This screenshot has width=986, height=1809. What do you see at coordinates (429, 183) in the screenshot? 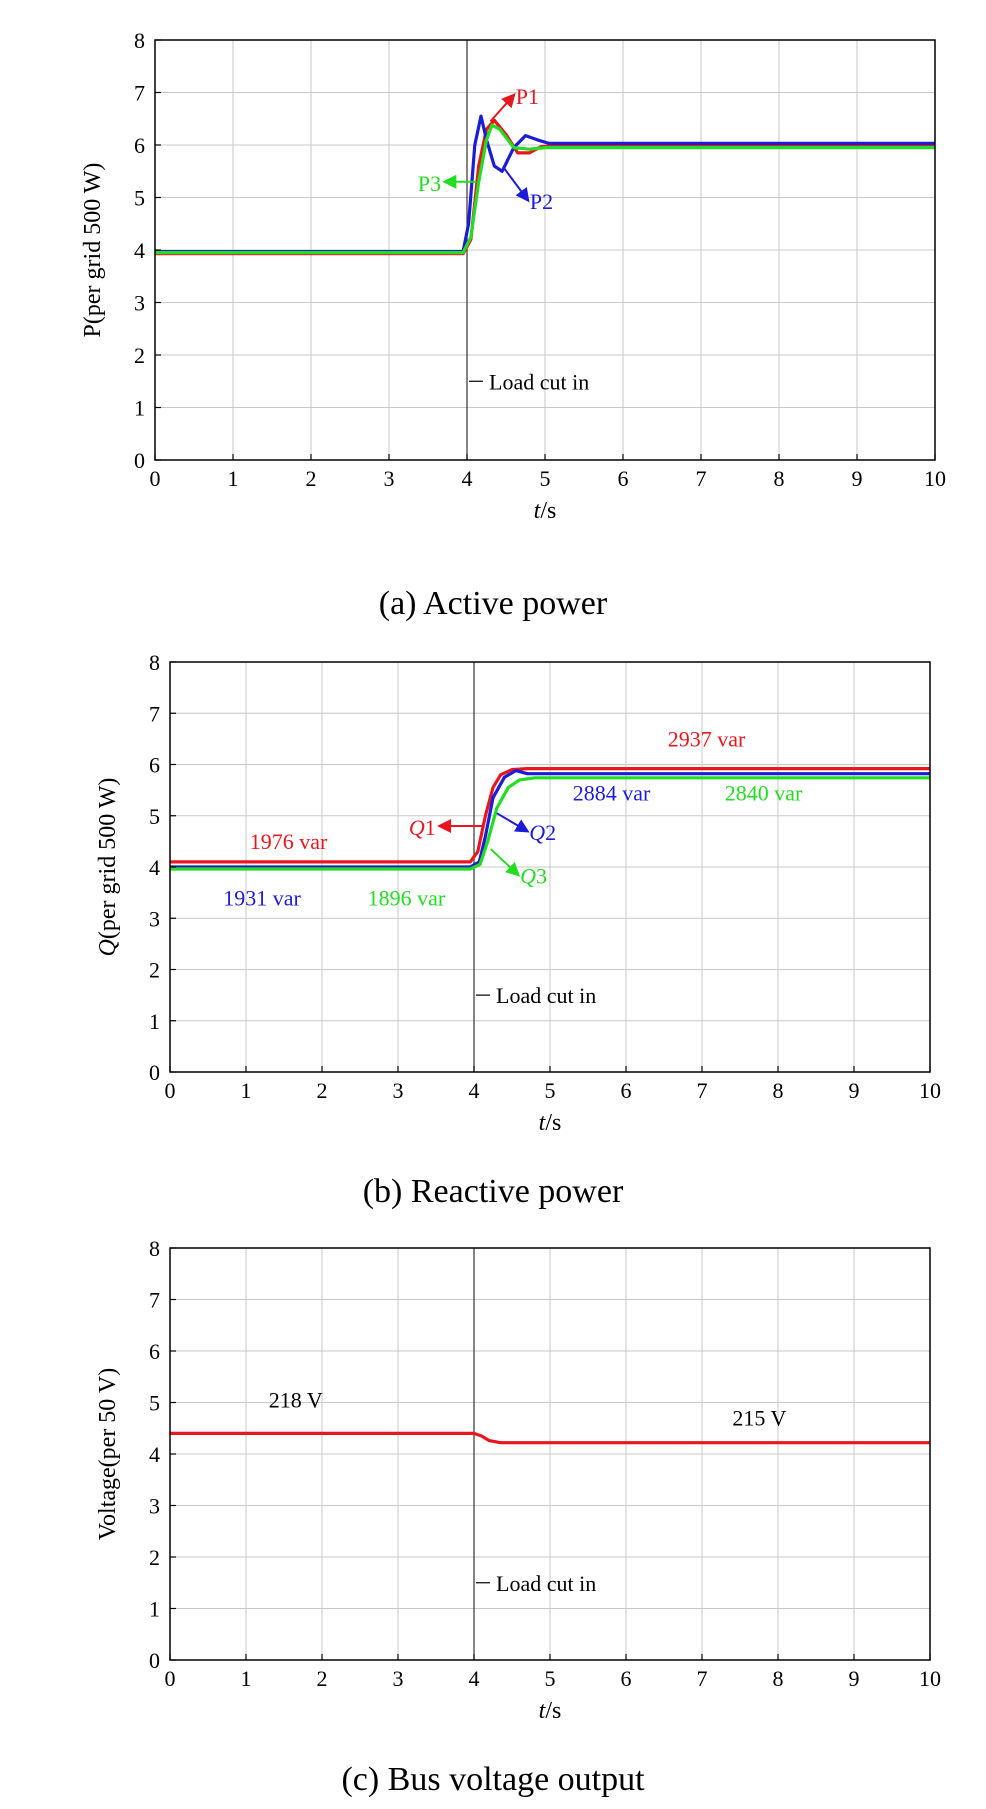
I see `annotation-label: P3` at bounding box center [429, 183].